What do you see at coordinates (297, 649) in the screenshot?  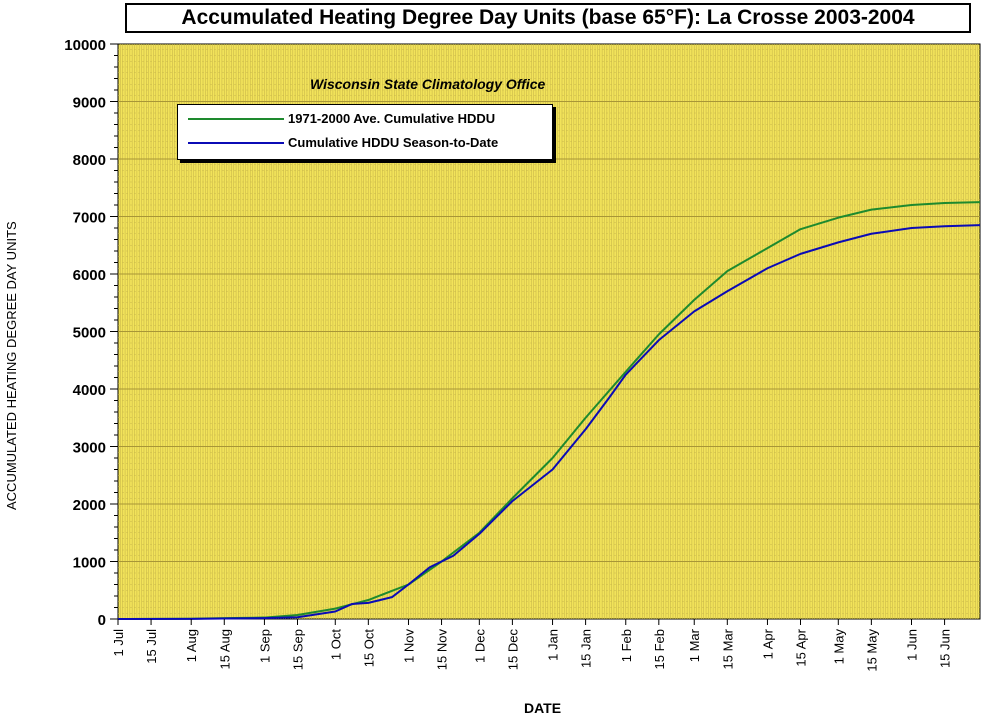 I see `x-tick-label: 15 Sep` at bounding box center [297, 649].